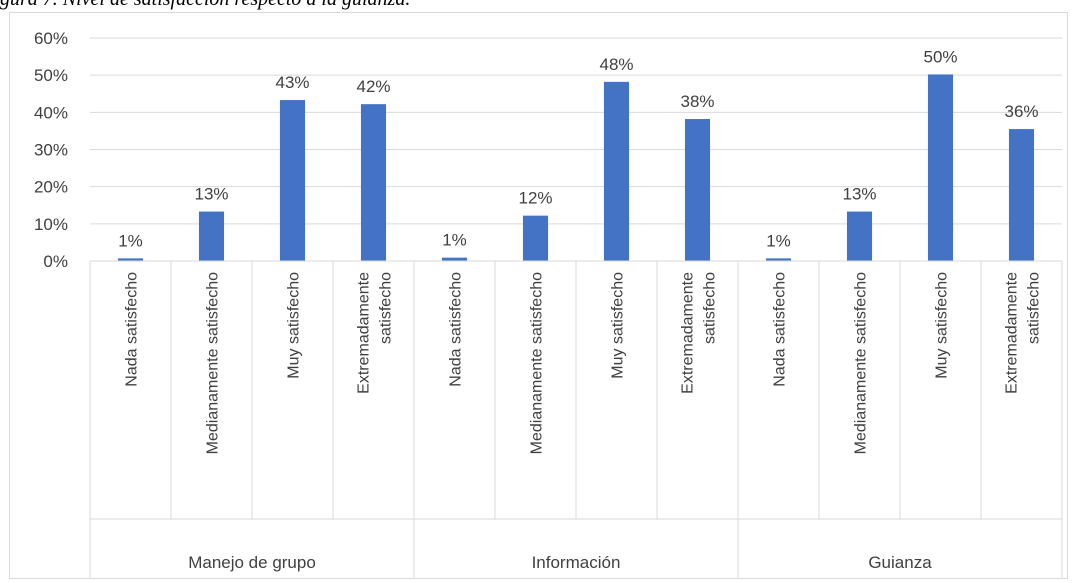 The height and width of the screenshot is (583, 1075). I want to click on y-tick-label: 30%, so click(51, 150).